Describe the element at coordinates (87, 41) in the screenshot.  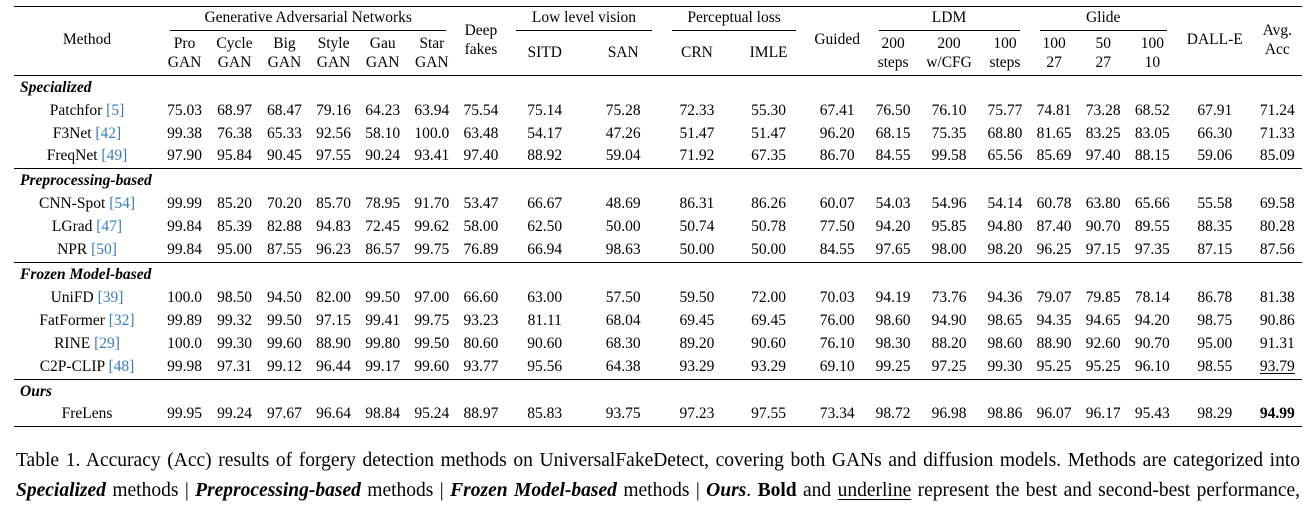
I see `column-header-method: Method` at that location.